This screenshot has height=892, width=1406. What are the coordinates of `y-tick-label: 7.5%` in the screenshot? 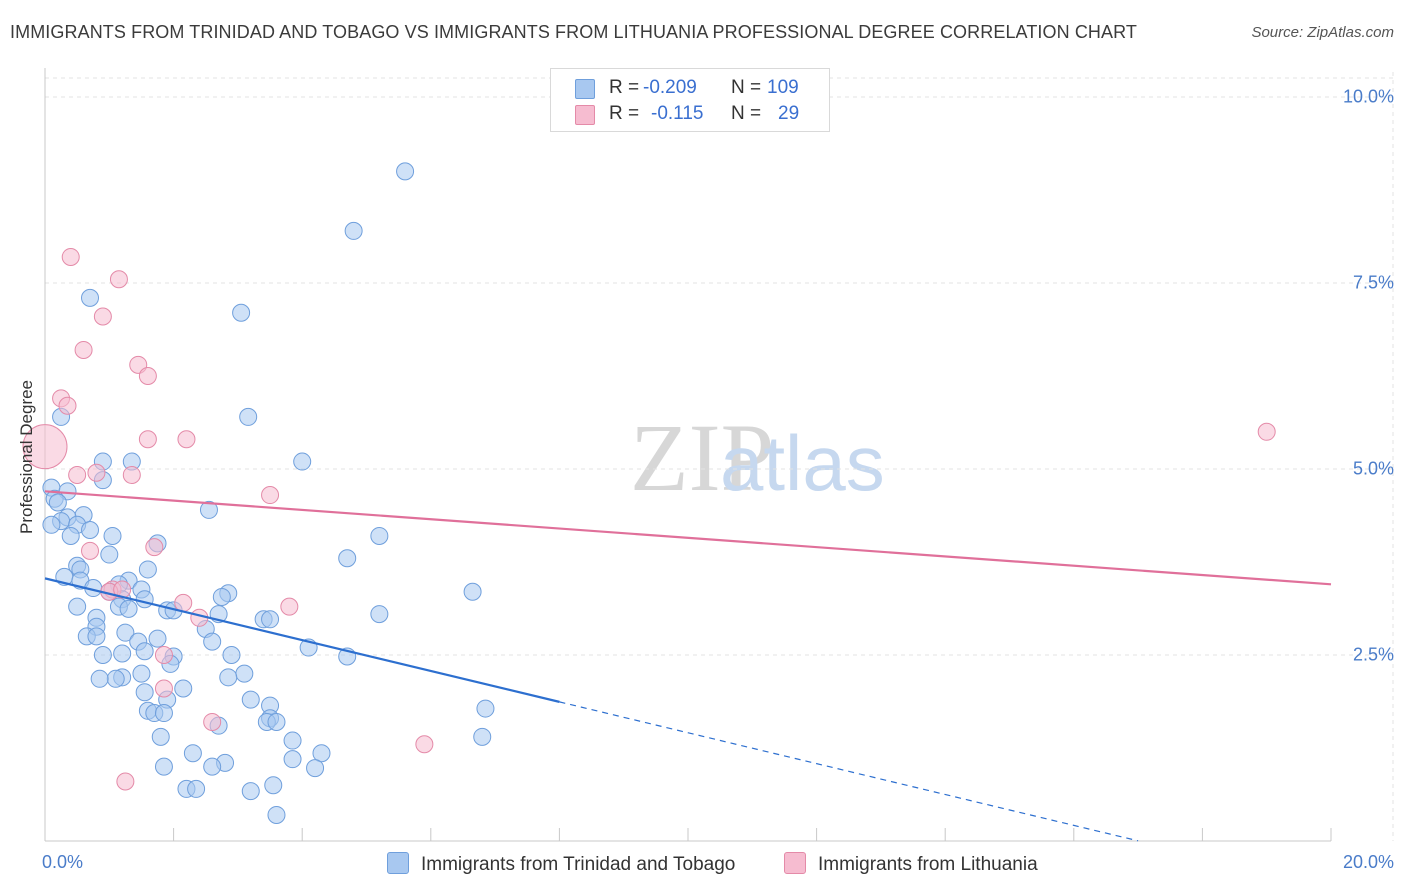 It's located at (1373, 282).